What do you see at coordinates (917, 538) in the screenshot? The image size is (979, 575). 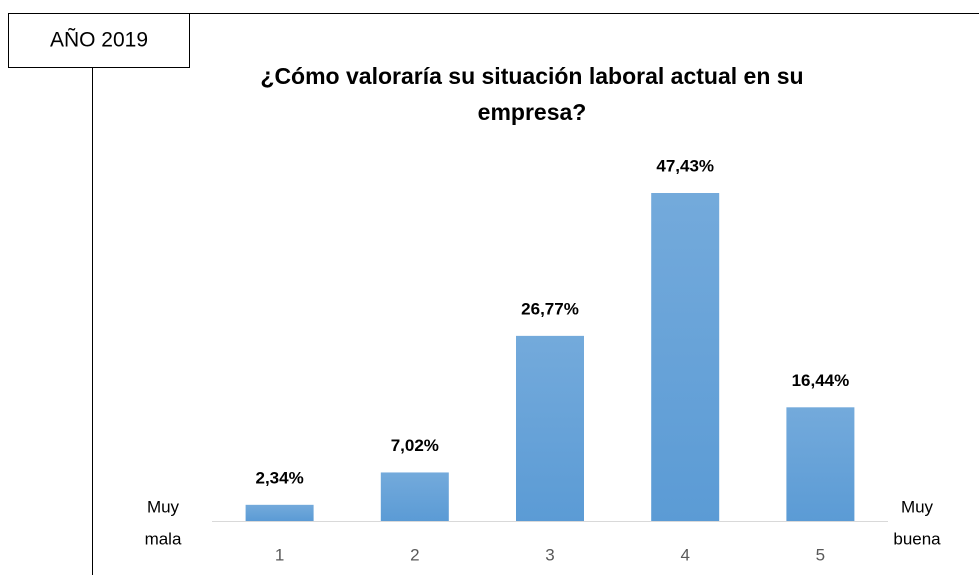 I see `high-label: buena` at bounding box center [917, 538].